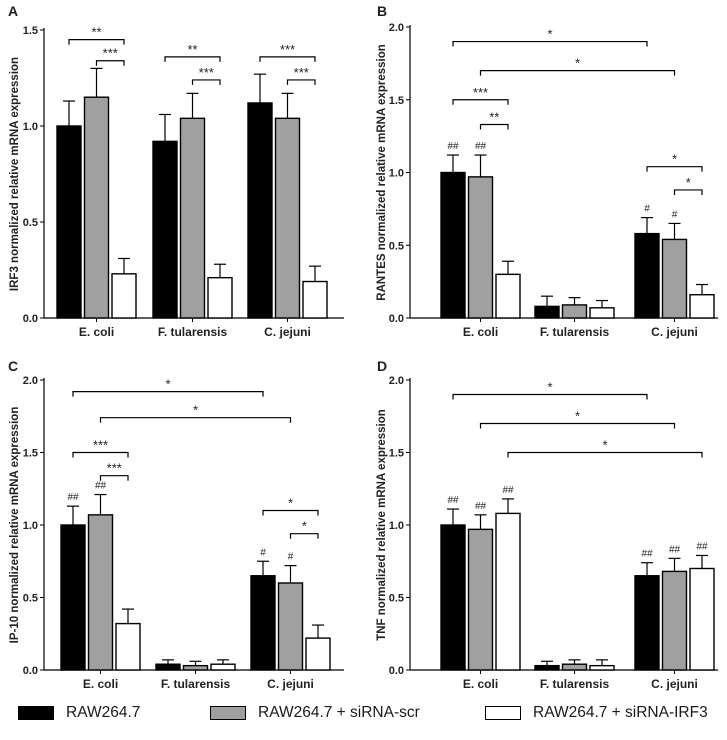 Image resolution: width=727 pixels, height=740 pixels. I want to click on legend-item-raw264: RAW264.7, so click(79, 713).